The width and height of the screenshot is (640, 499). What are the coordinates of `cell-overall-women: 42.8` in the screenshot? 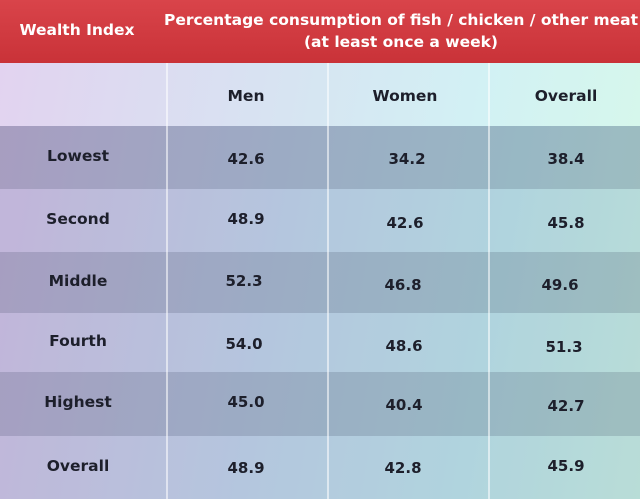 It's located at (403, 467).